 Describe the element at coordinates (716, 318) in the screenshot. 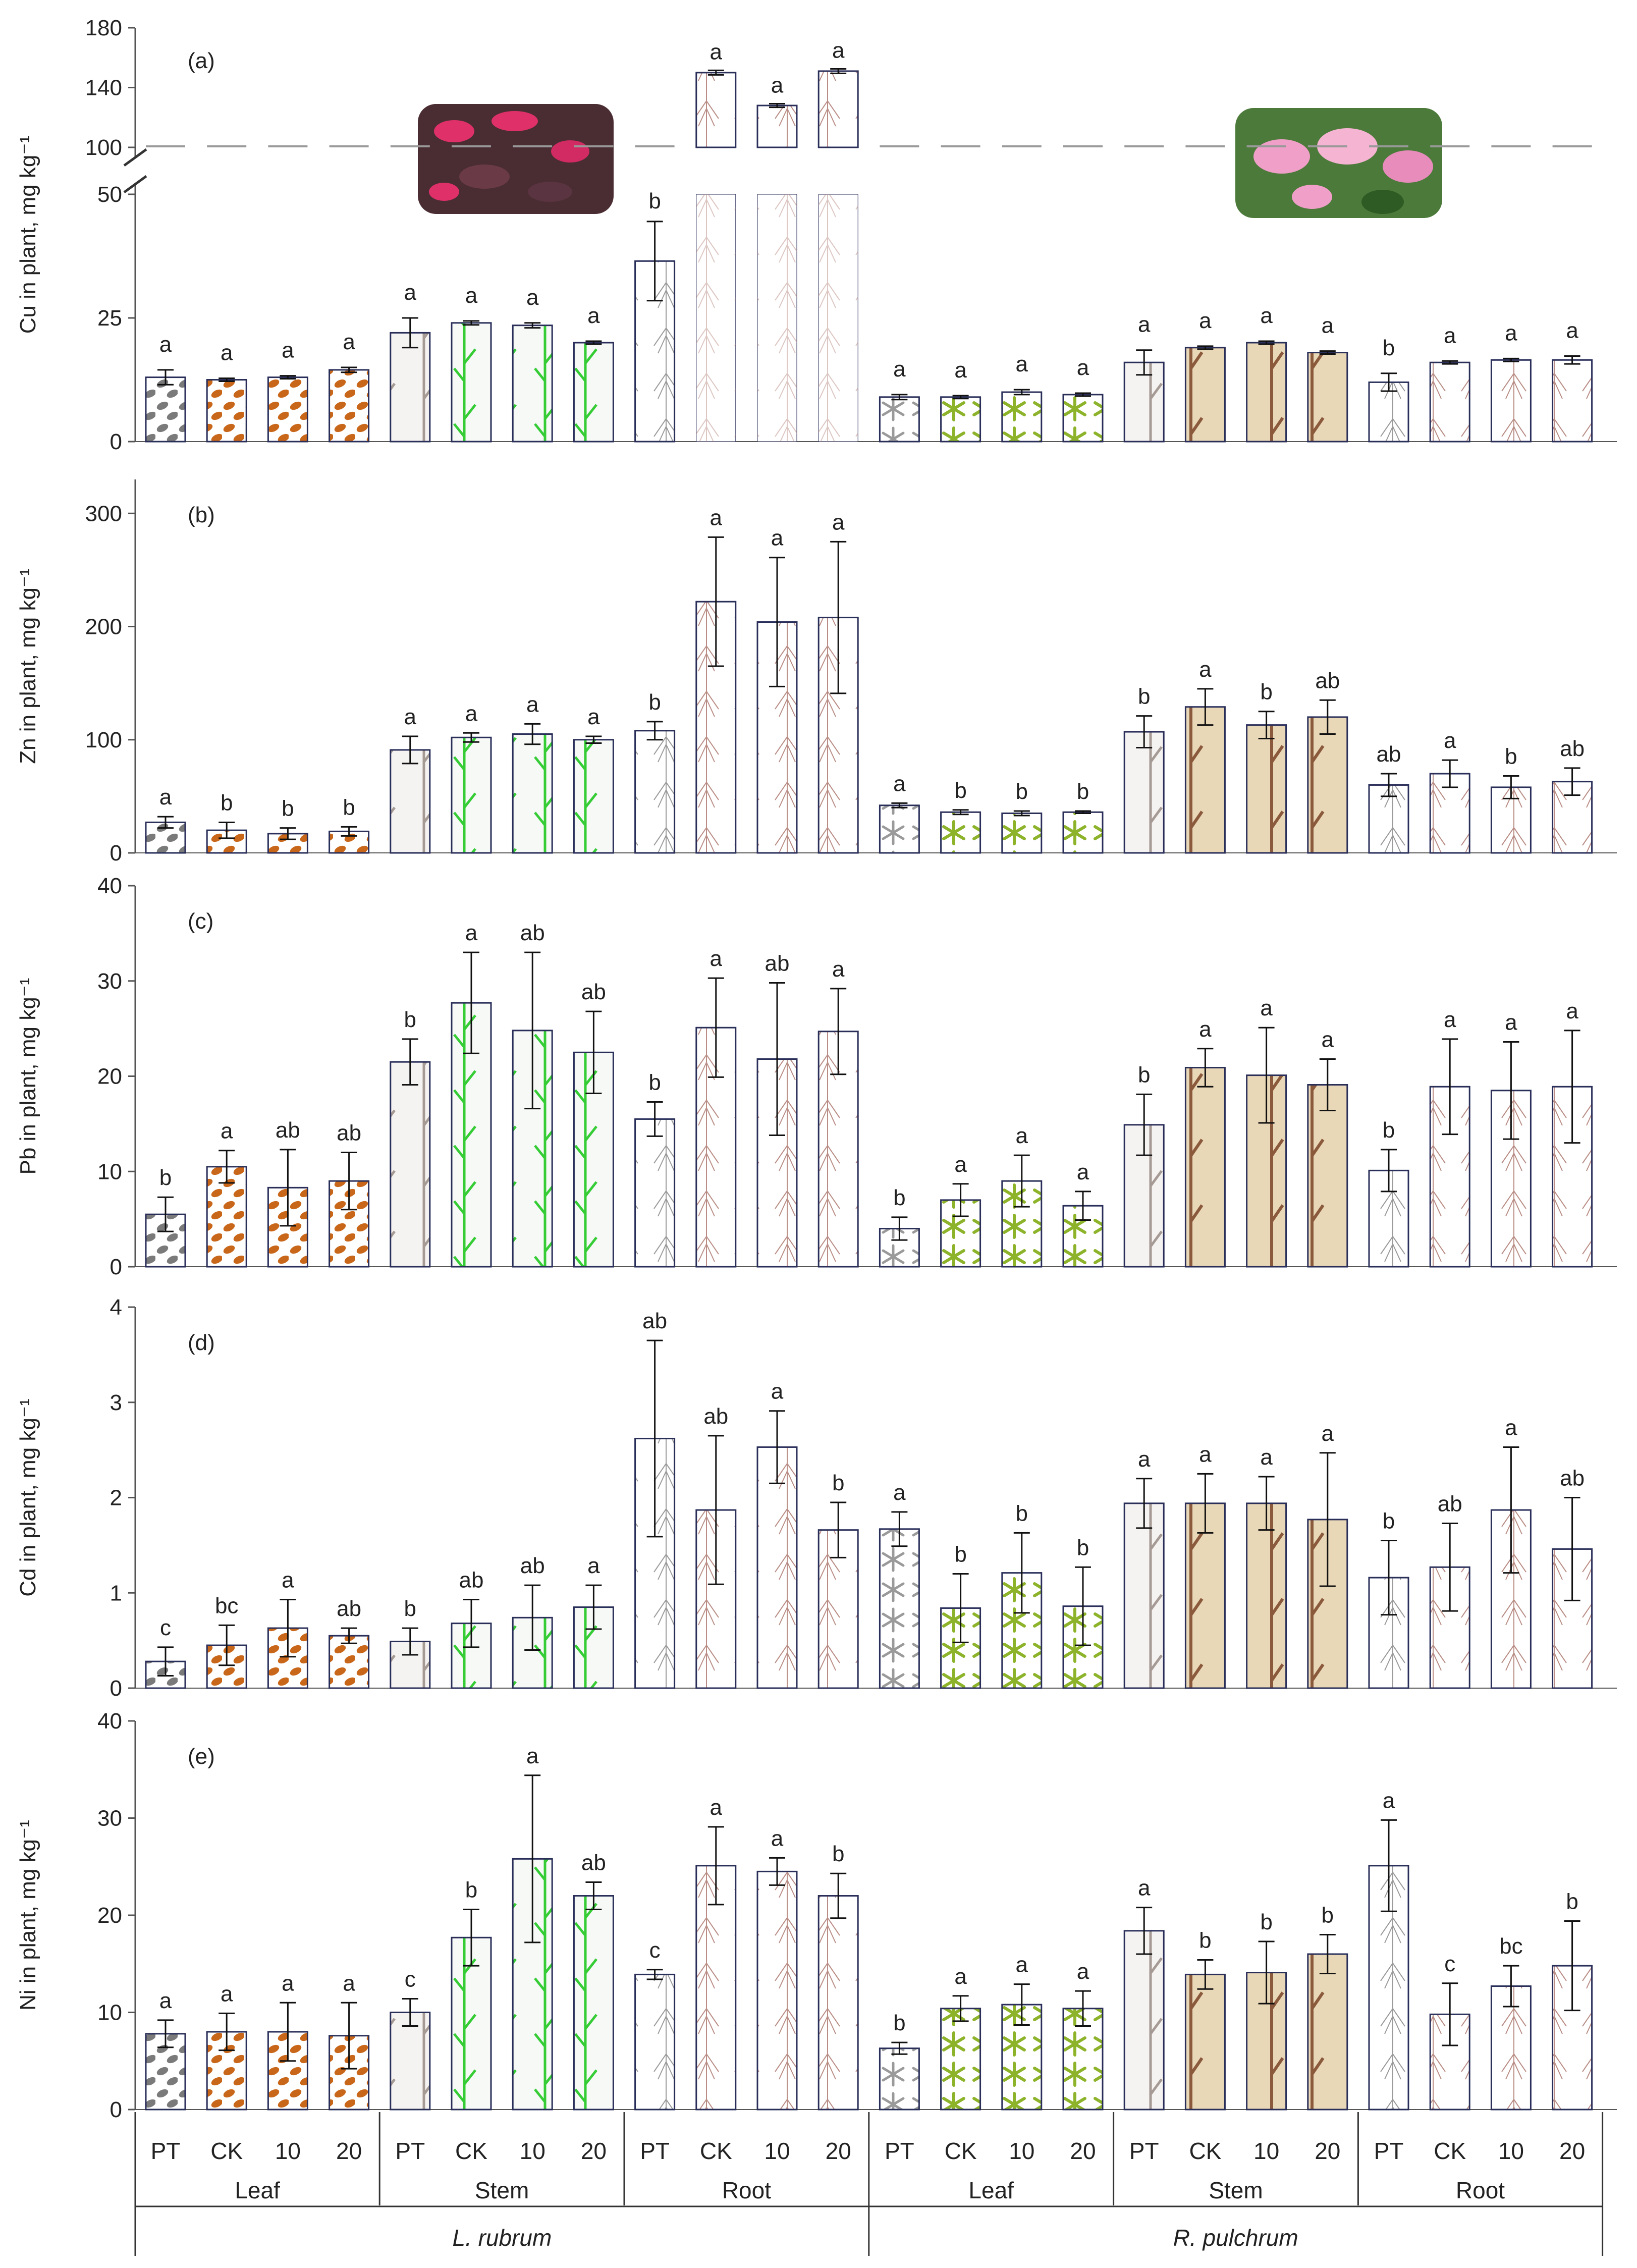

I see `bar-lower-fill` at that location.